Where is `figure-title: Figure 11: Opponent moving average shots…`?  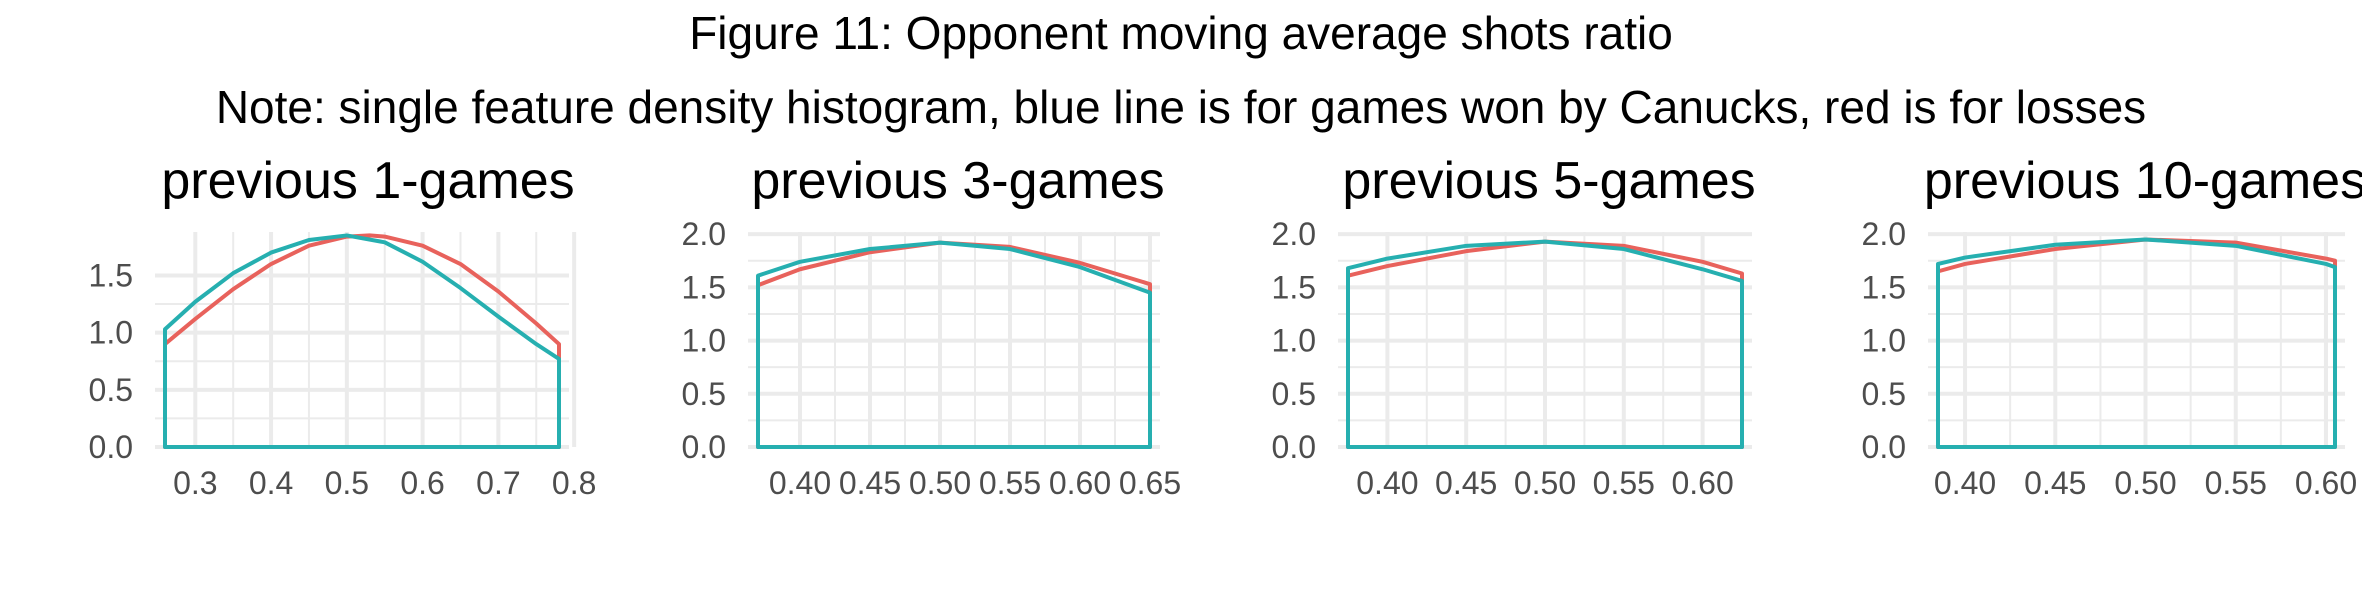
figure-title: Figure 11: Opponent moving average shots… is located at coordinates (1181, 33).